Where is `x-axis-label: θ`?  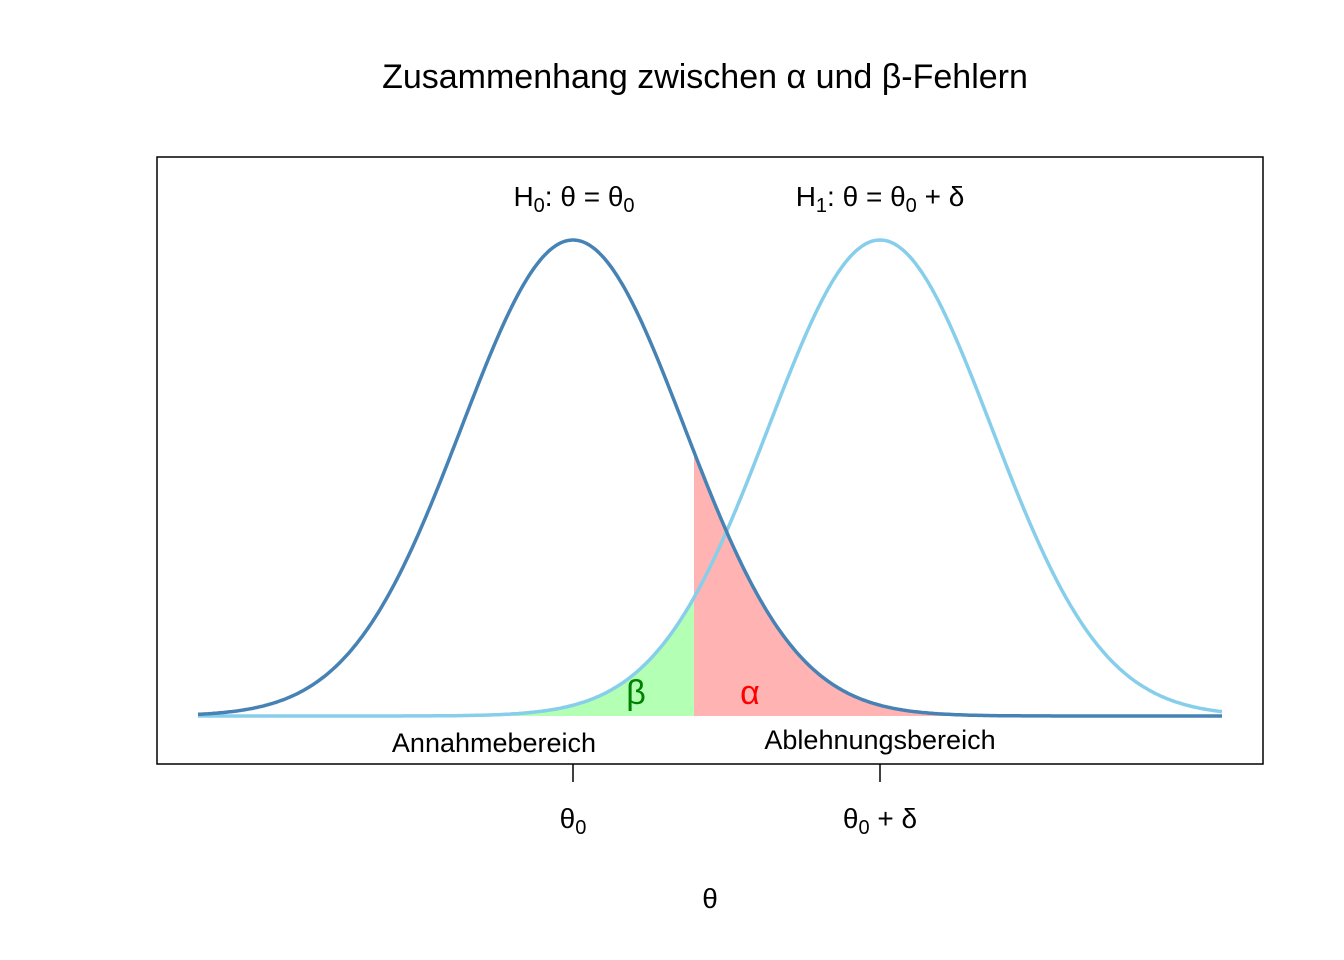
x-axis-label: θ is located at coordinates (710, 898).